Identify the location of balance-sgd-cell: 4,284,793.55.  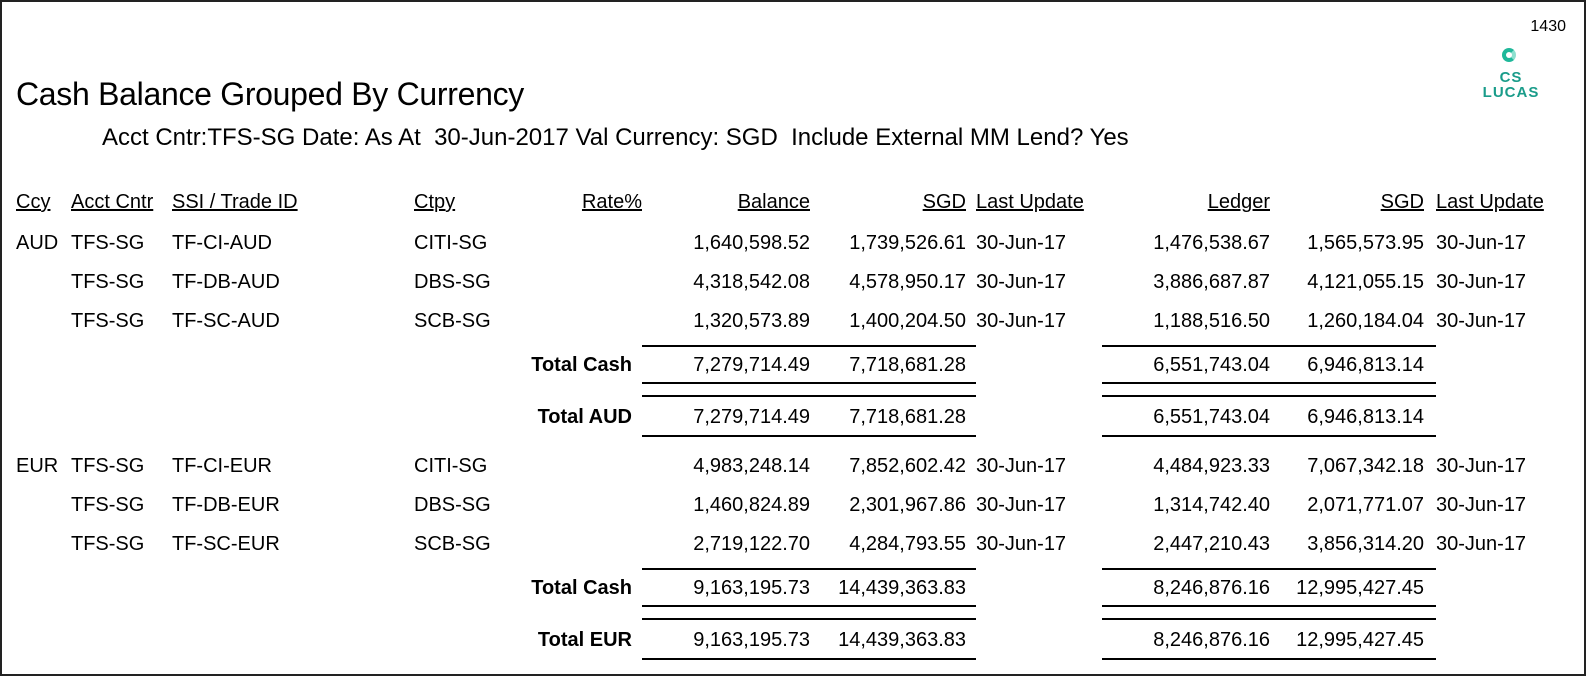
(907, 544).